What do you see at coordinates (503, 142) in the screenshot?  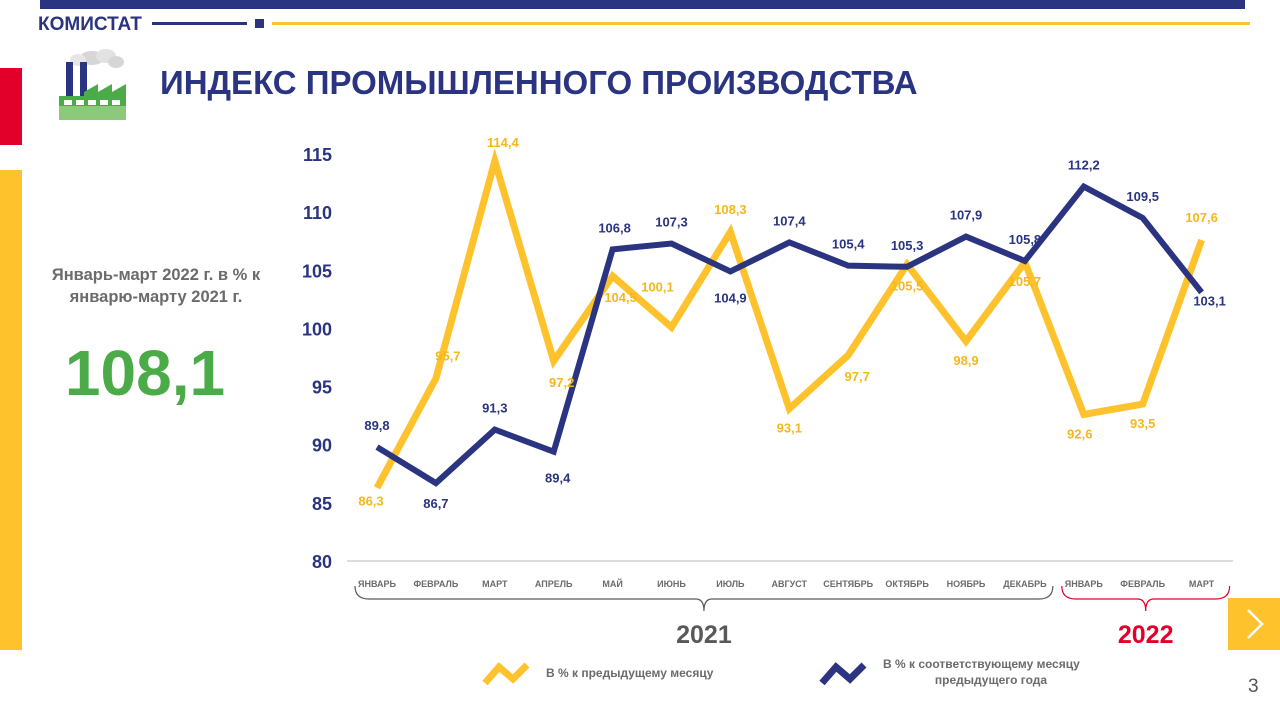 I see `data-label: 114,4` at bounding box center [503, 142].